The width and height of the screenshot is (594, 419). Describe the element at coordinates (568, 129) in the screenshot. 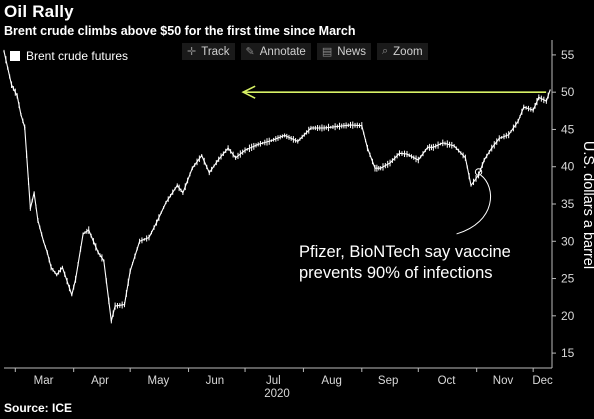

I see `y-tick-label: 45` at that location.